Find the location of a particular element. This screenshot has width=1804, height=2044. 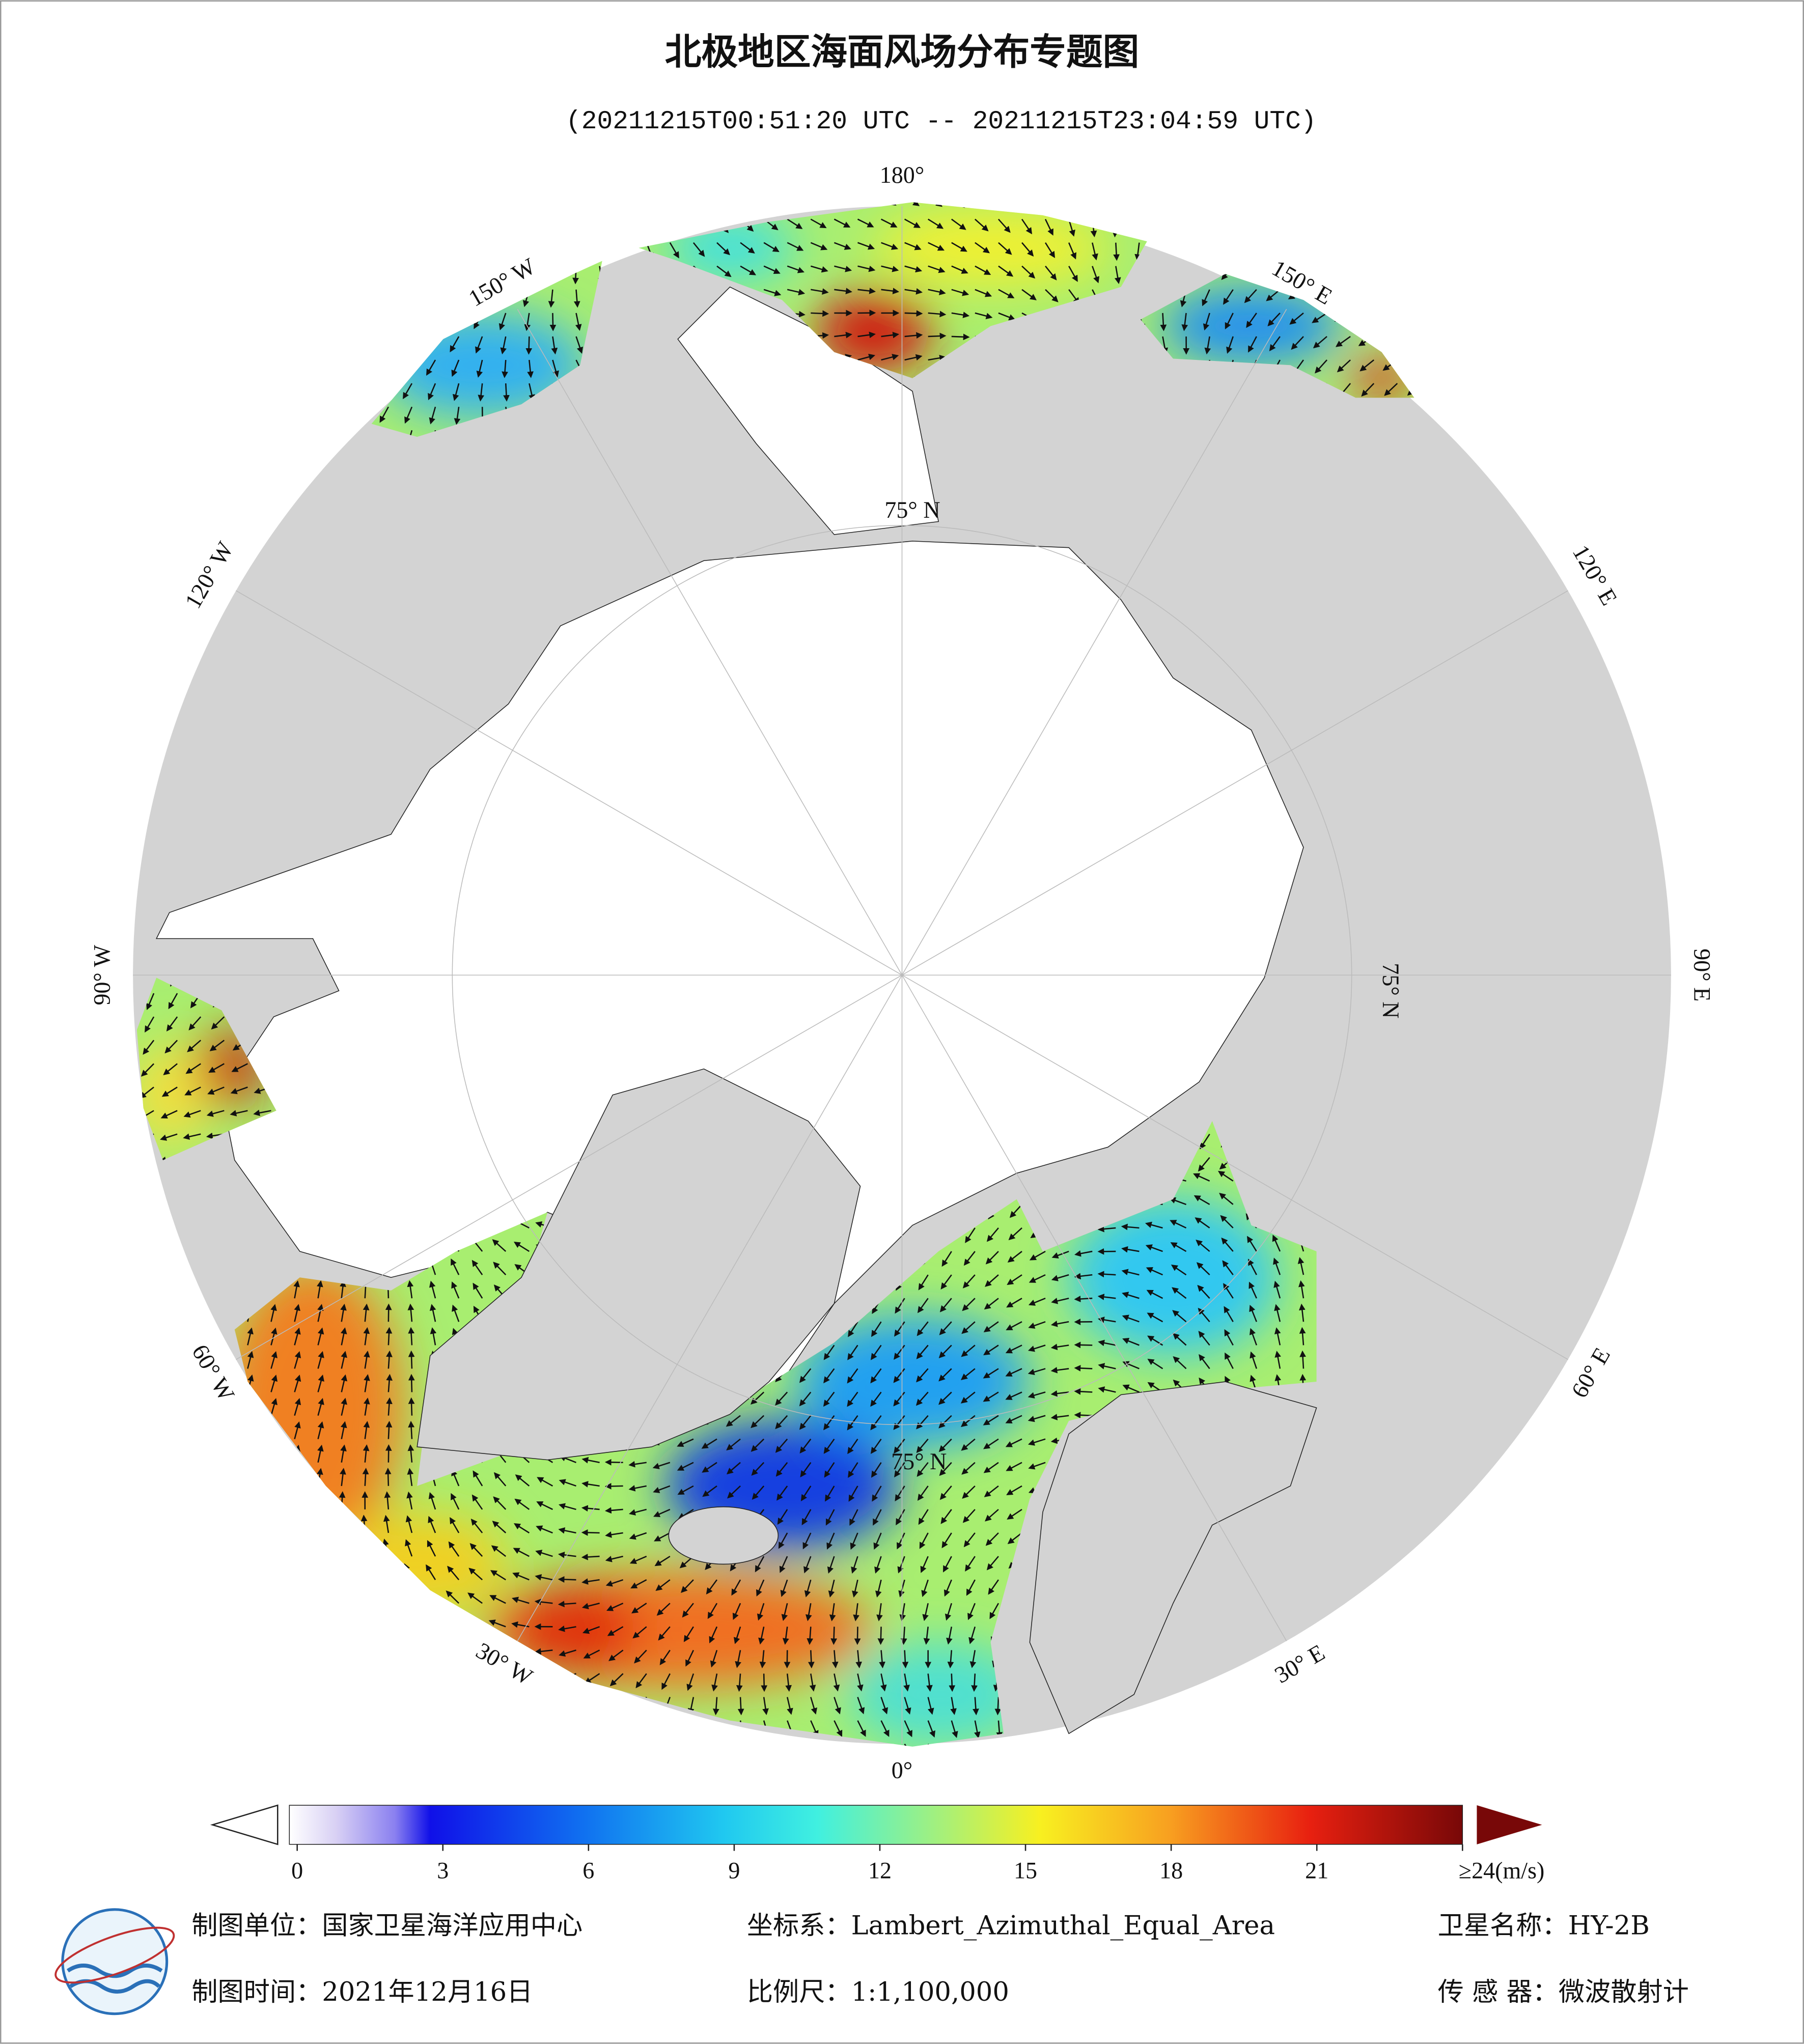

footer-satellite: 卫星名称：HY-2B is located at coordinates (1544, 1926).